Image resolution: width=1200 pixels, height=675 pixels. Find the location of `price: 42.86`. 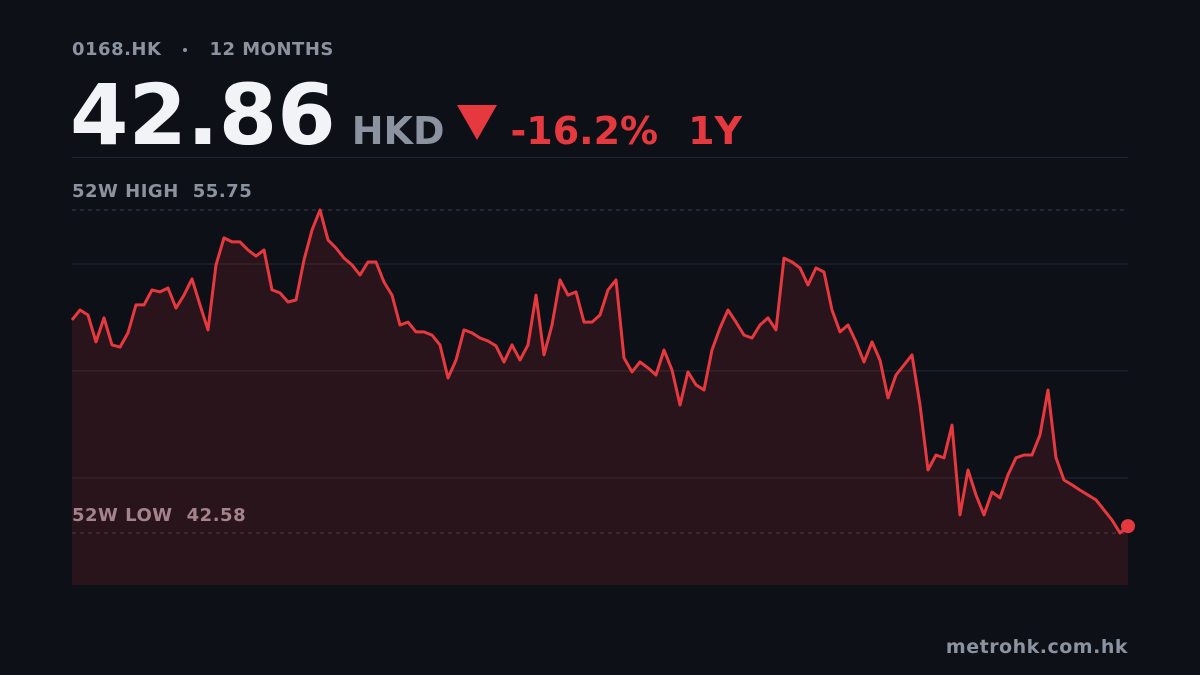

price: 42.86 is located at coordinates (203, 115).